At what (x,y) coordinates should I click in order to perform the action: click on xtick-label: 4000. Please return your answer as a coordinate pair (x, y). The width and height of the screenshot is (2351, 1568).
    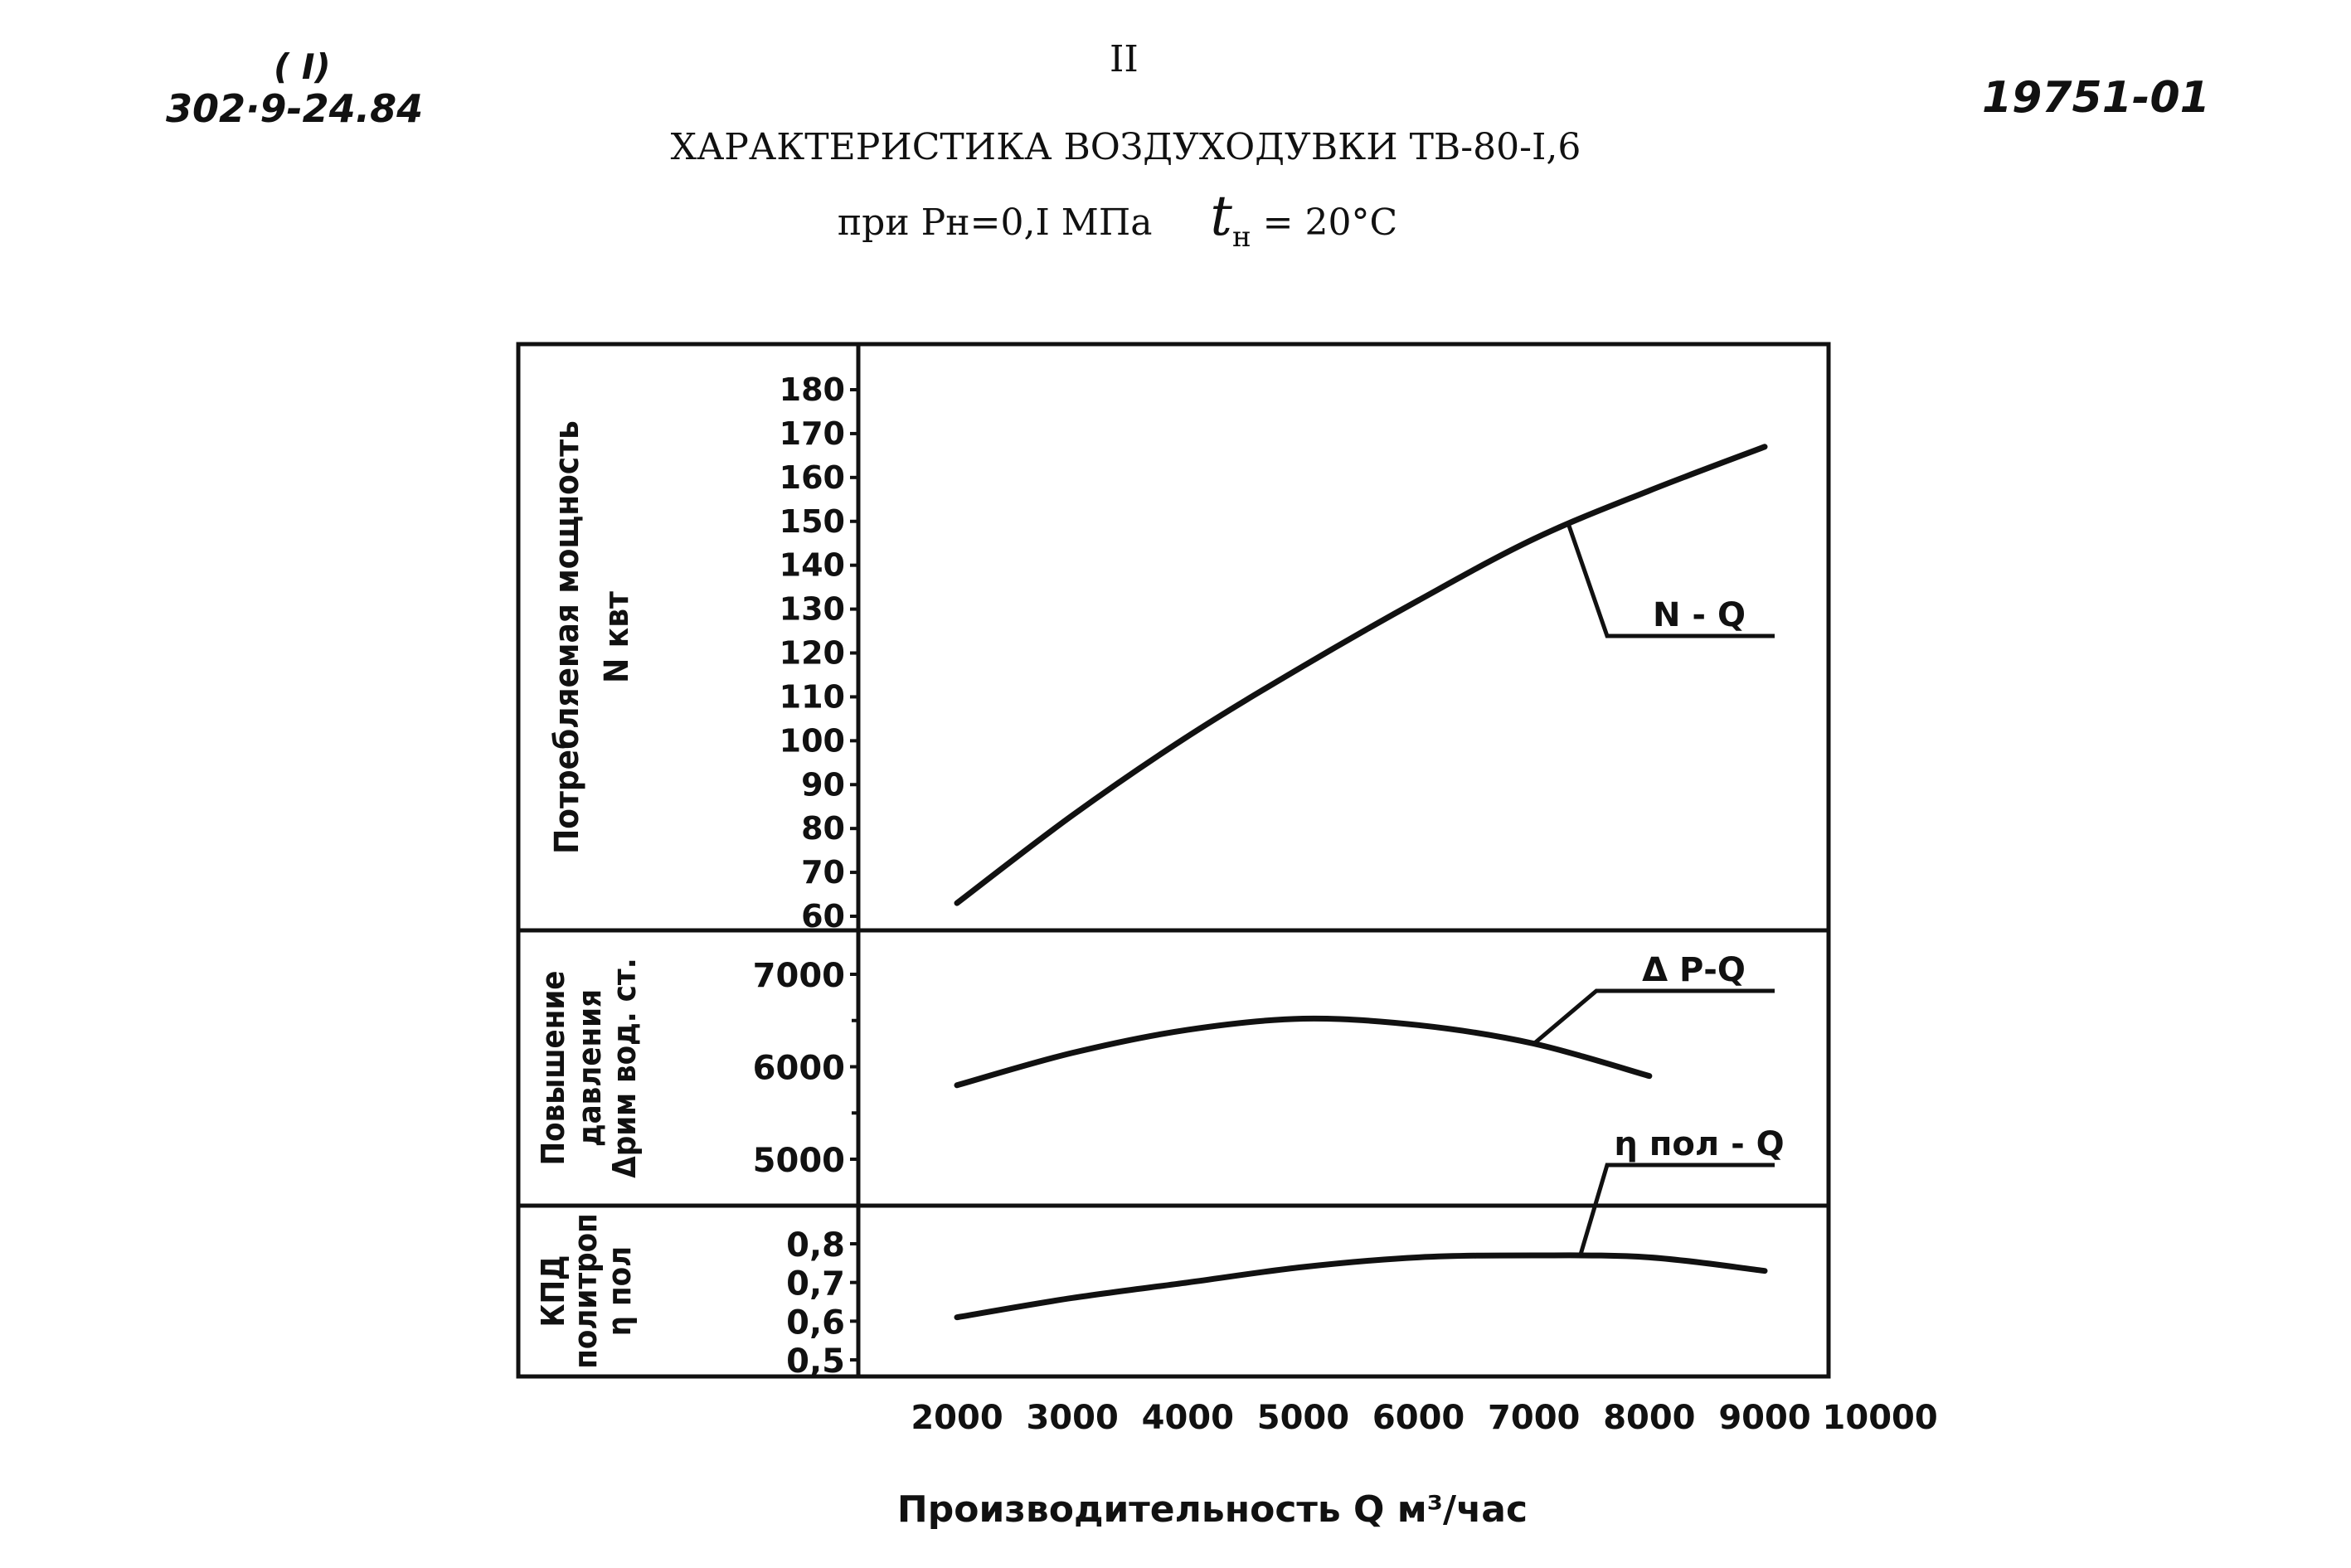
    Looking at the image, I should click on (1188, 1418).